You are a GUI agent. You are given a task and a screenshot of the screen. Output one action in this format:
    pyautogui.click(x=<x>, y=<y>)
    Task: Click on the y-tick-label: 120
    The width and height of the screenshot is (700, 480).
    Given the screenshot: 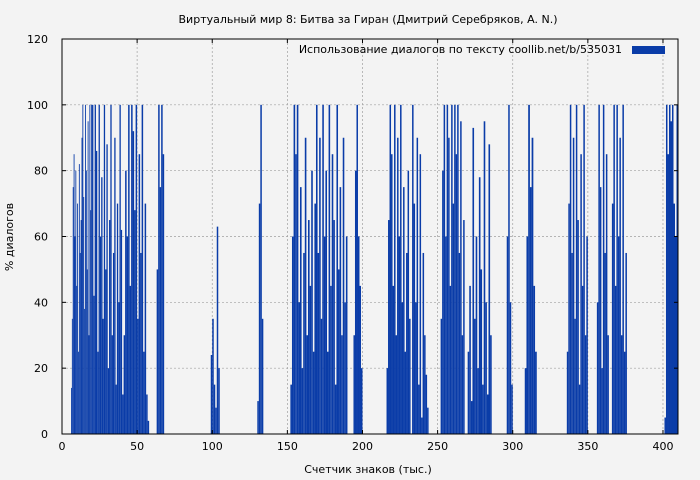 What is the action you would take?
    pyautogui.click(x=37, y=39)
    